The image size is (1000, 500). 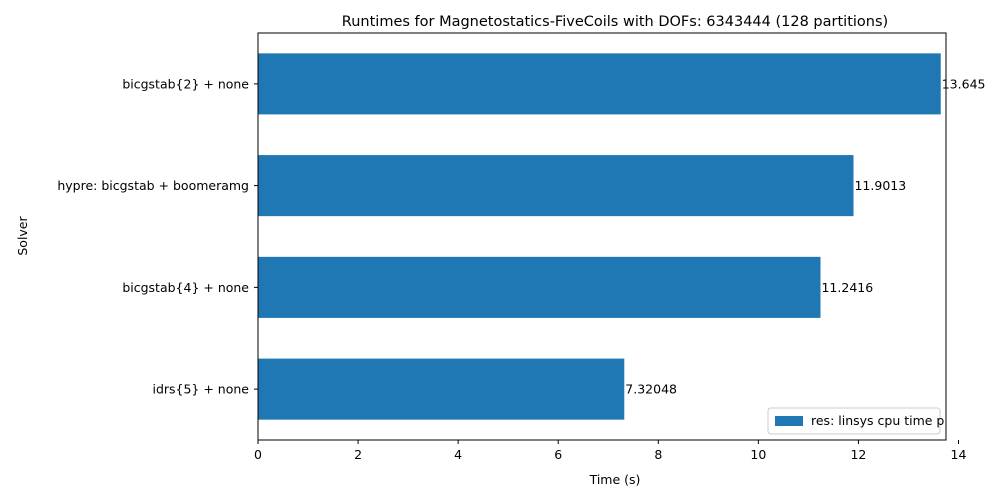 What do you see at coordinates (651, 389) in the screenshot?
I see `bar-value-label: 7.32048` at bounding box center [651, 389].